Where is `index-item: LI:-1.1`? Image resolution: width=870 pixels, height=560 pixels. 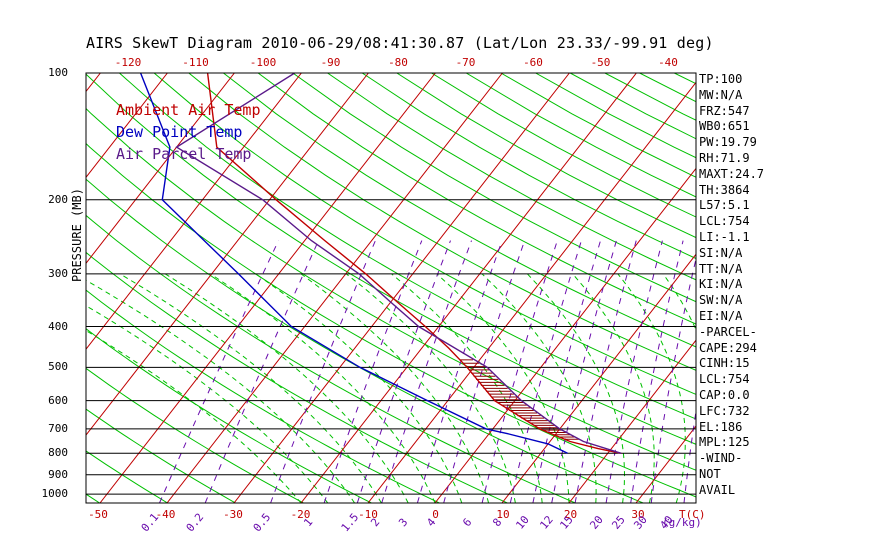
index-item: LI:-1.1 is located at coordinates (724, 237).